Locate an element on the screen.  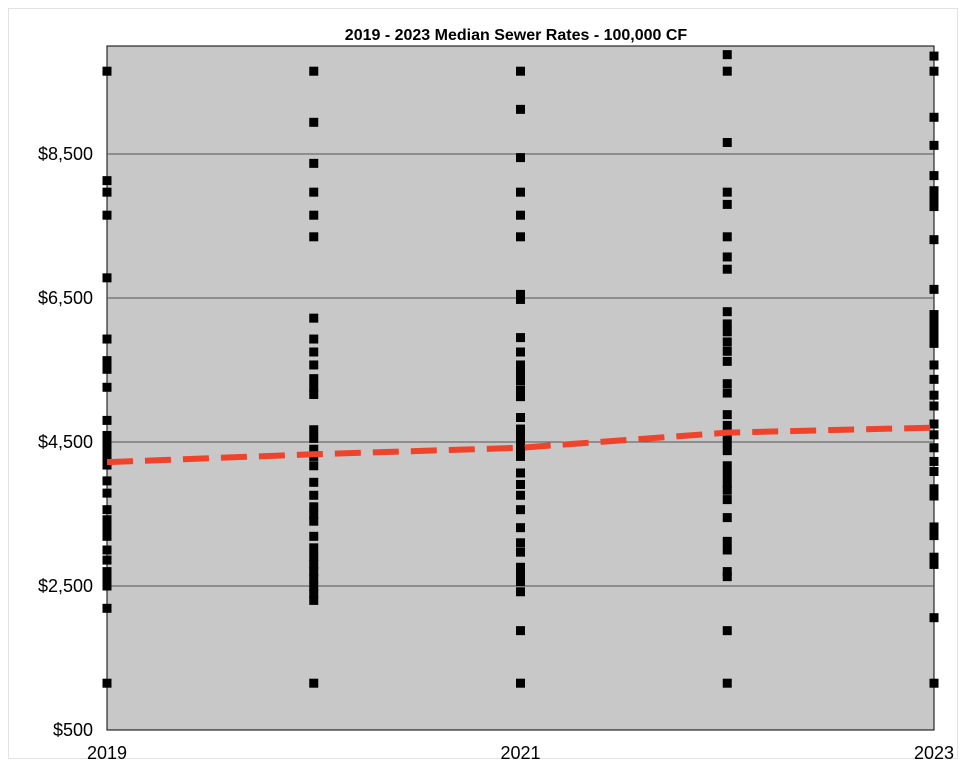
median-line is located at coordinates (520, 445).